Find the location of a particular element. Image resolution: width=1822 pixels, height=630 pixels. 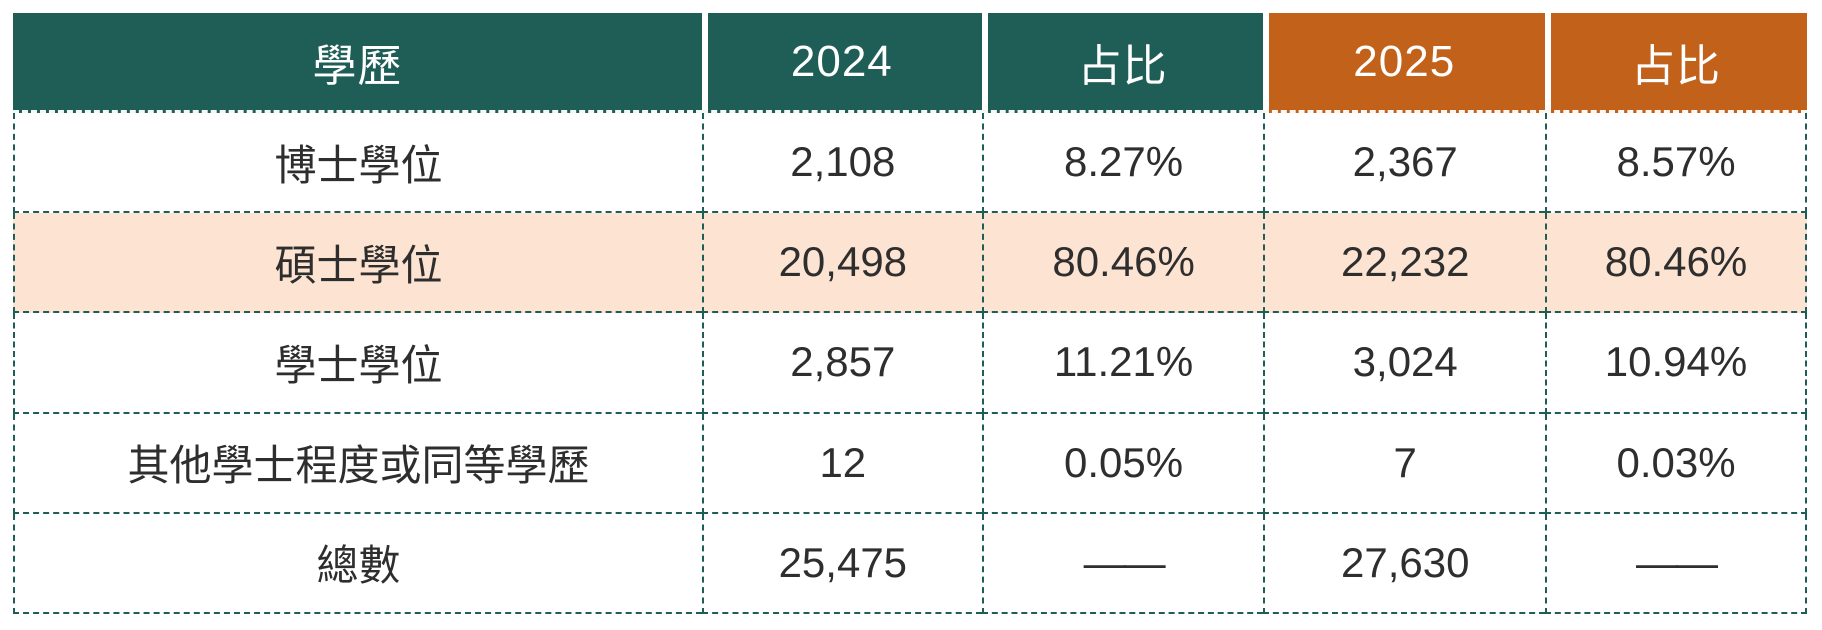

count-2025-cell: 27,630 is located at coordinates (1404, 563).